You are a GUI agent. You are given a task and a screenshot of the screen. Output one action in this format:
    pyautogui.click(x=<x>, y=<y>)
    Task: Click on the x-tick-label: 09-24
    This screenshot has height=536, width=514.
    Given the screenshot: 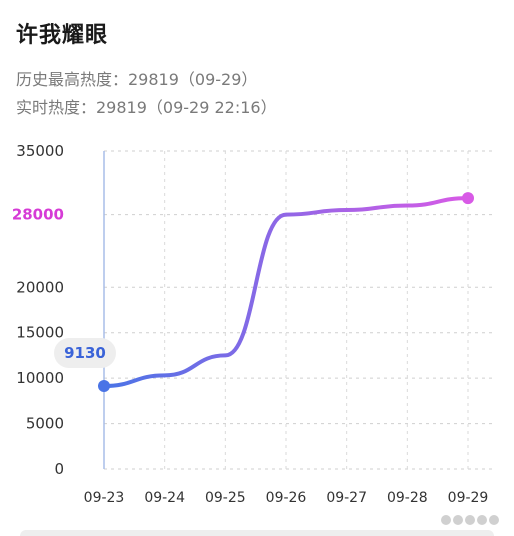 What is the action you would take?
    pyautogui.click(x=164, y=498)
    